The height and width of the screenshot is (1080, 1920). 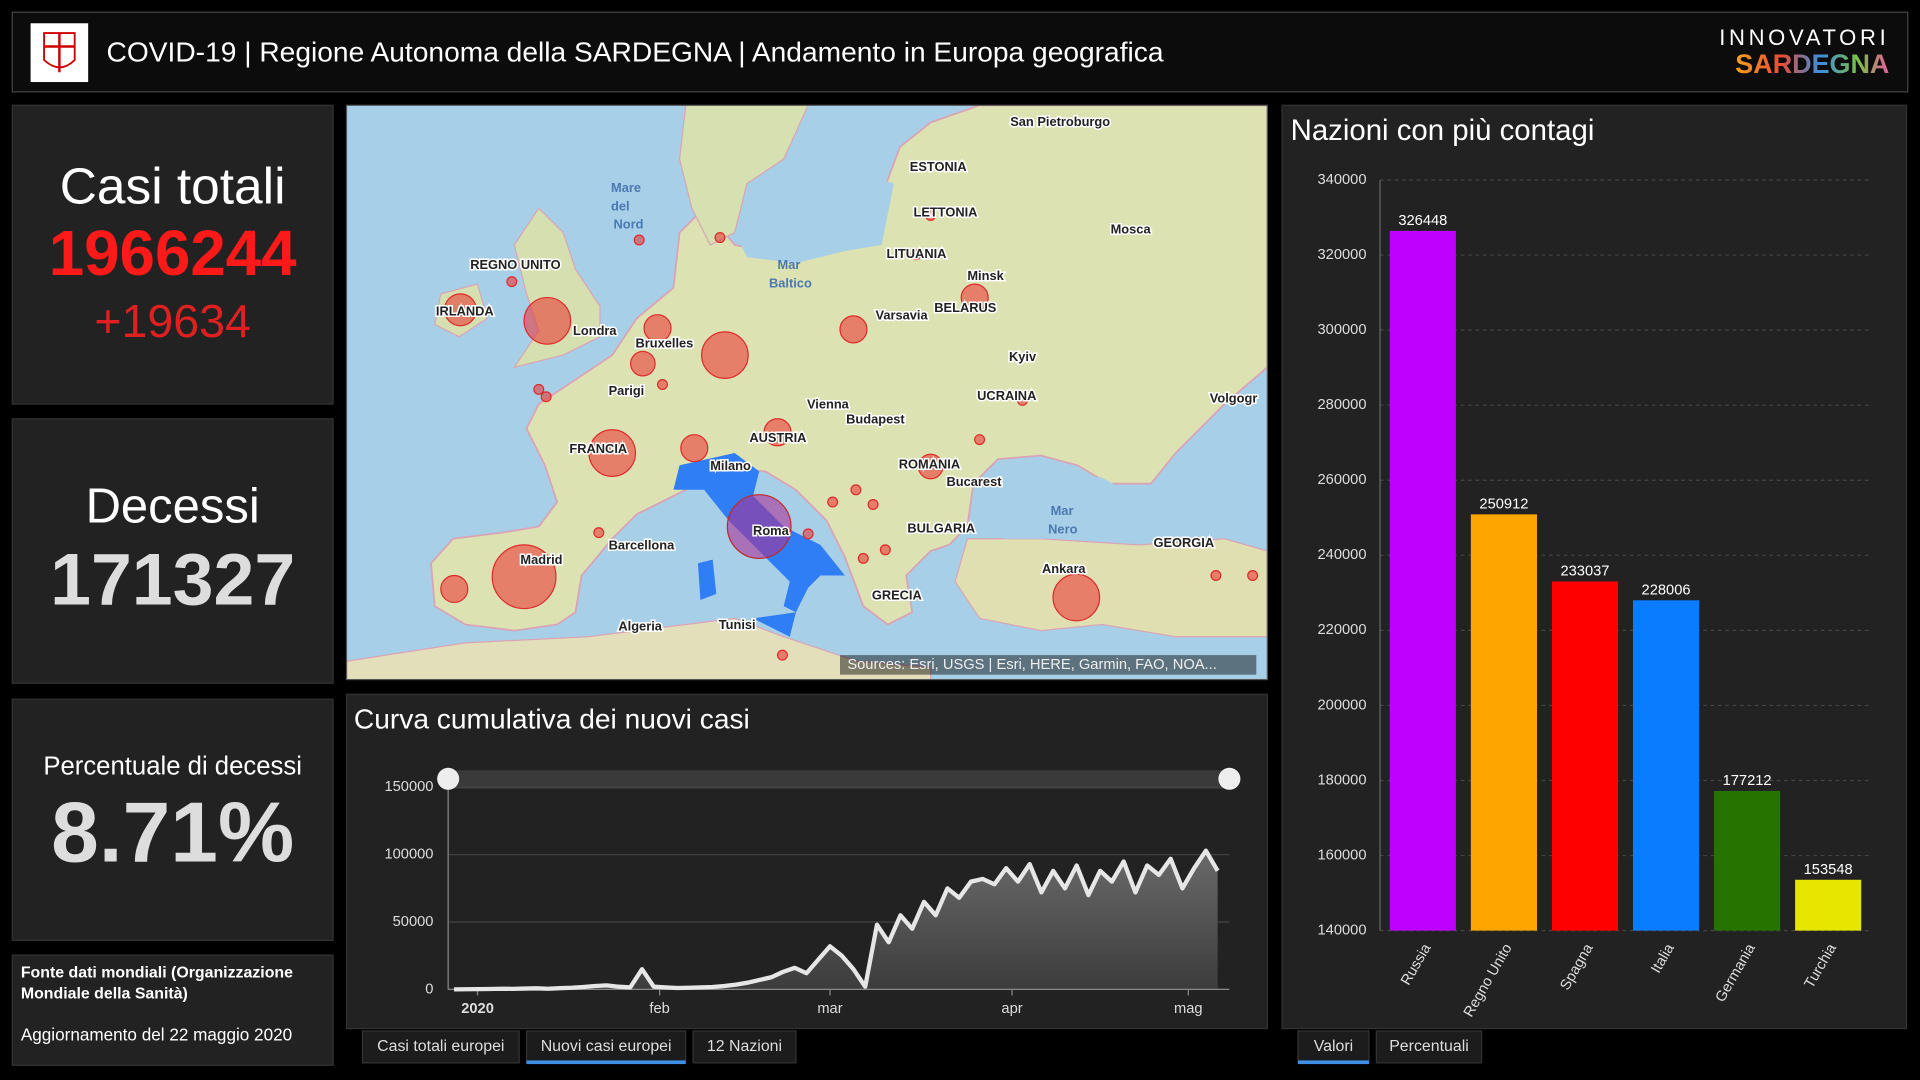 I want to click on line, so click(x=837, y=920).